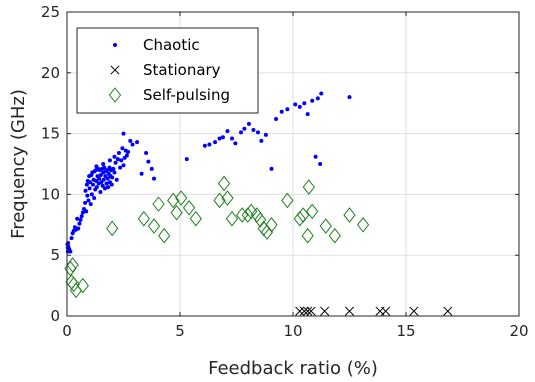  I want to click on legend: Chaotic Stationary Self-pulsing, so click(167, 70).